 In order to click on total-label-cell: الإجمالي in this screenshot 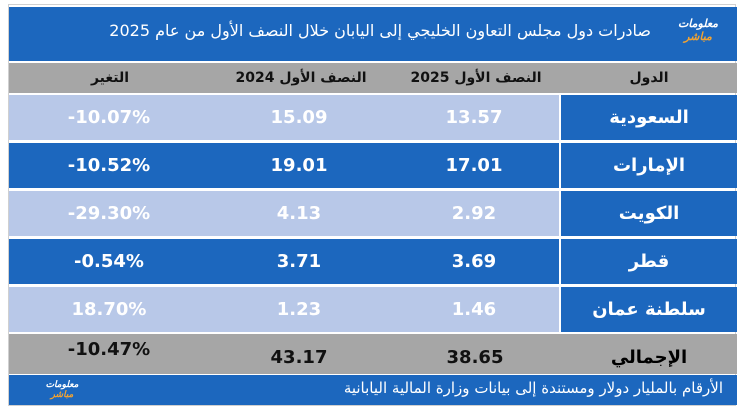, I will do `click(649, 354)`.